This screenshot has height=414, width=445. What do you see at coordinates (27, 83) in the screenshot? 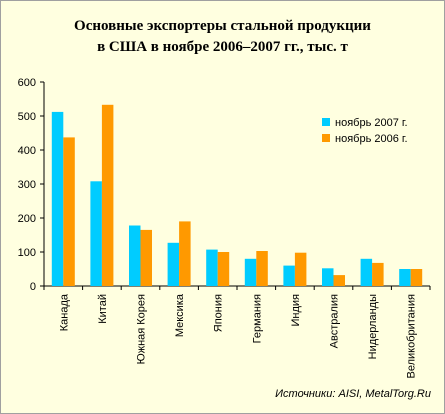
I see `y-tick-label: 600` at bounding box center [27, 83].